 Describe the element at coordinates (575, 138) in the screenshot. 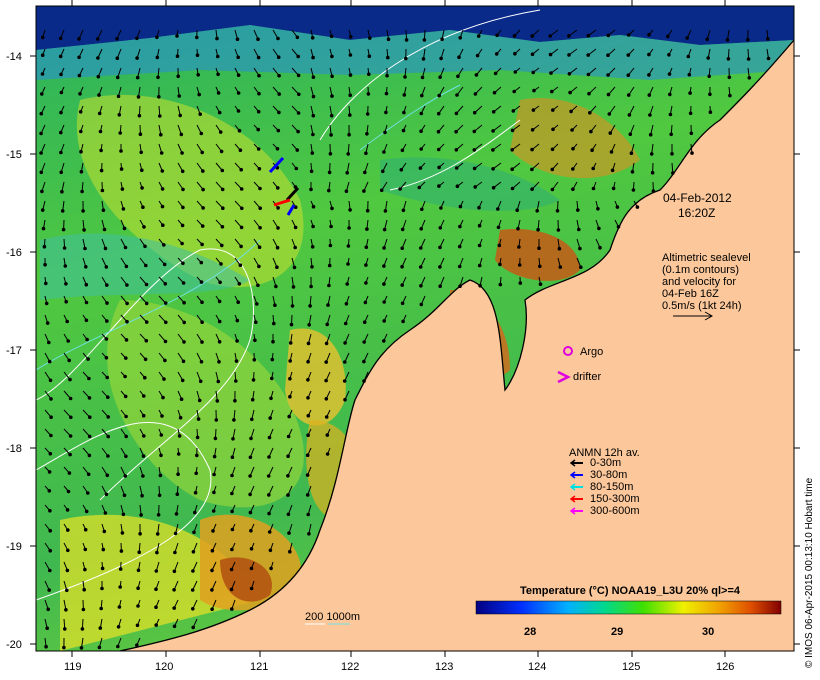

I see `coastal-warm` at that location.